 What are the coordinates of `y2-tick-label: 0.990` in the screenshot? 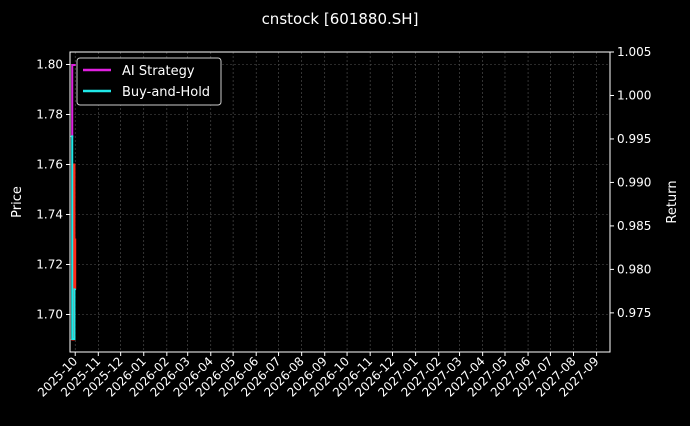 It's located at (634, 182).